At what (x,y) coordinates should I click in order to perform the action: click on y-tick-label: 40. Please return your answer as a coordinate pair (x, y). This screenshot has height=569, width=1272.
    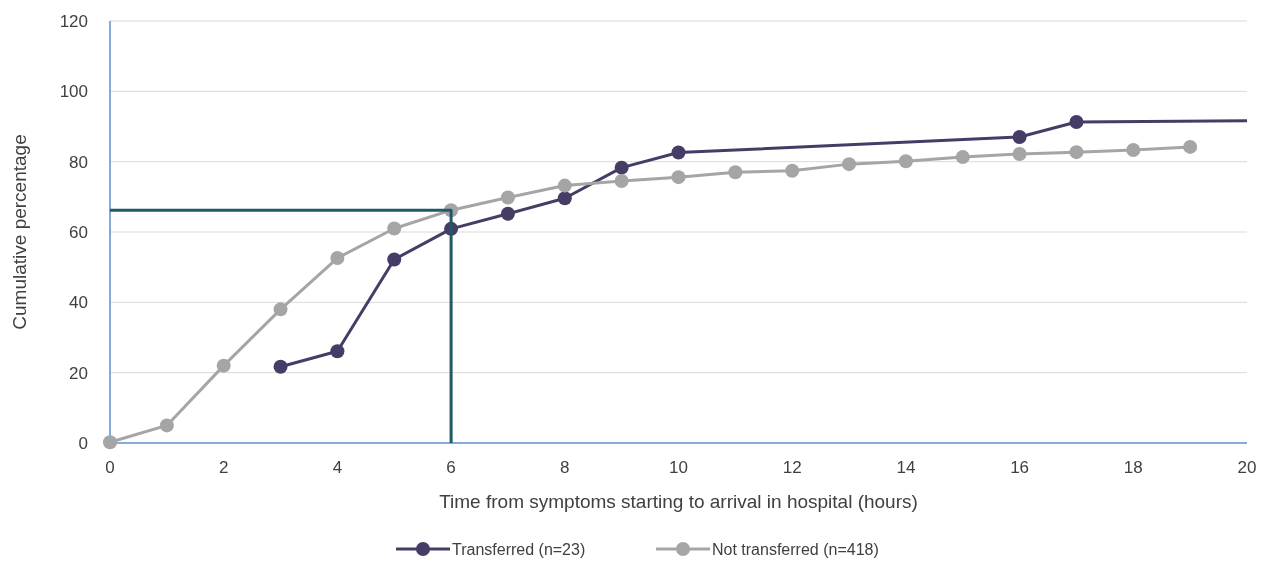
    Looking at the image, I should click on (78, 303).